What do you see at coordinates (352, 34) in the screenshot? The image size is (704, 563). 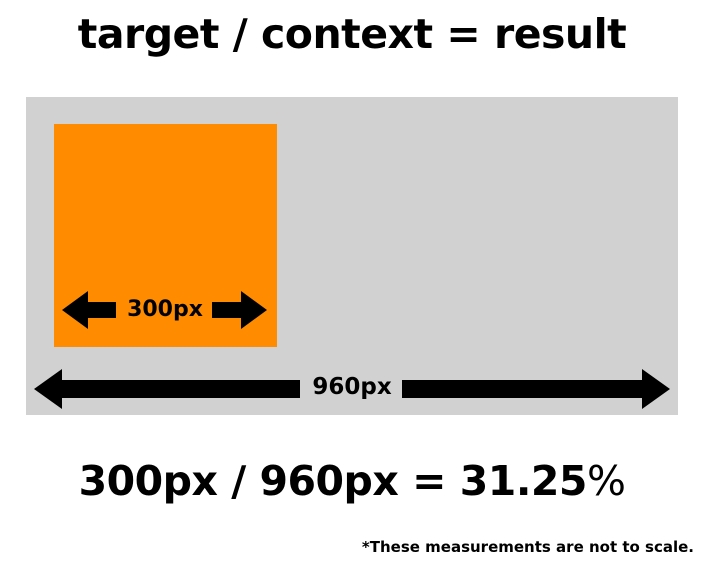 I see `formula-title: target / context = result` at bounding box center [352, 34].